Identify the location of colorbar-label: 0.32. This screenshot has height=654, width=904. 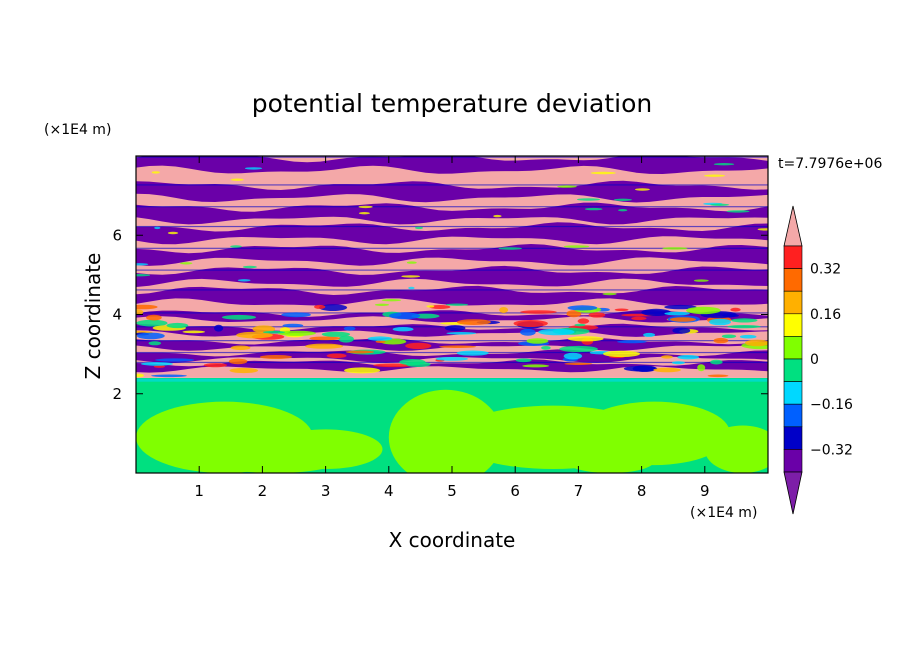
(825, 270).